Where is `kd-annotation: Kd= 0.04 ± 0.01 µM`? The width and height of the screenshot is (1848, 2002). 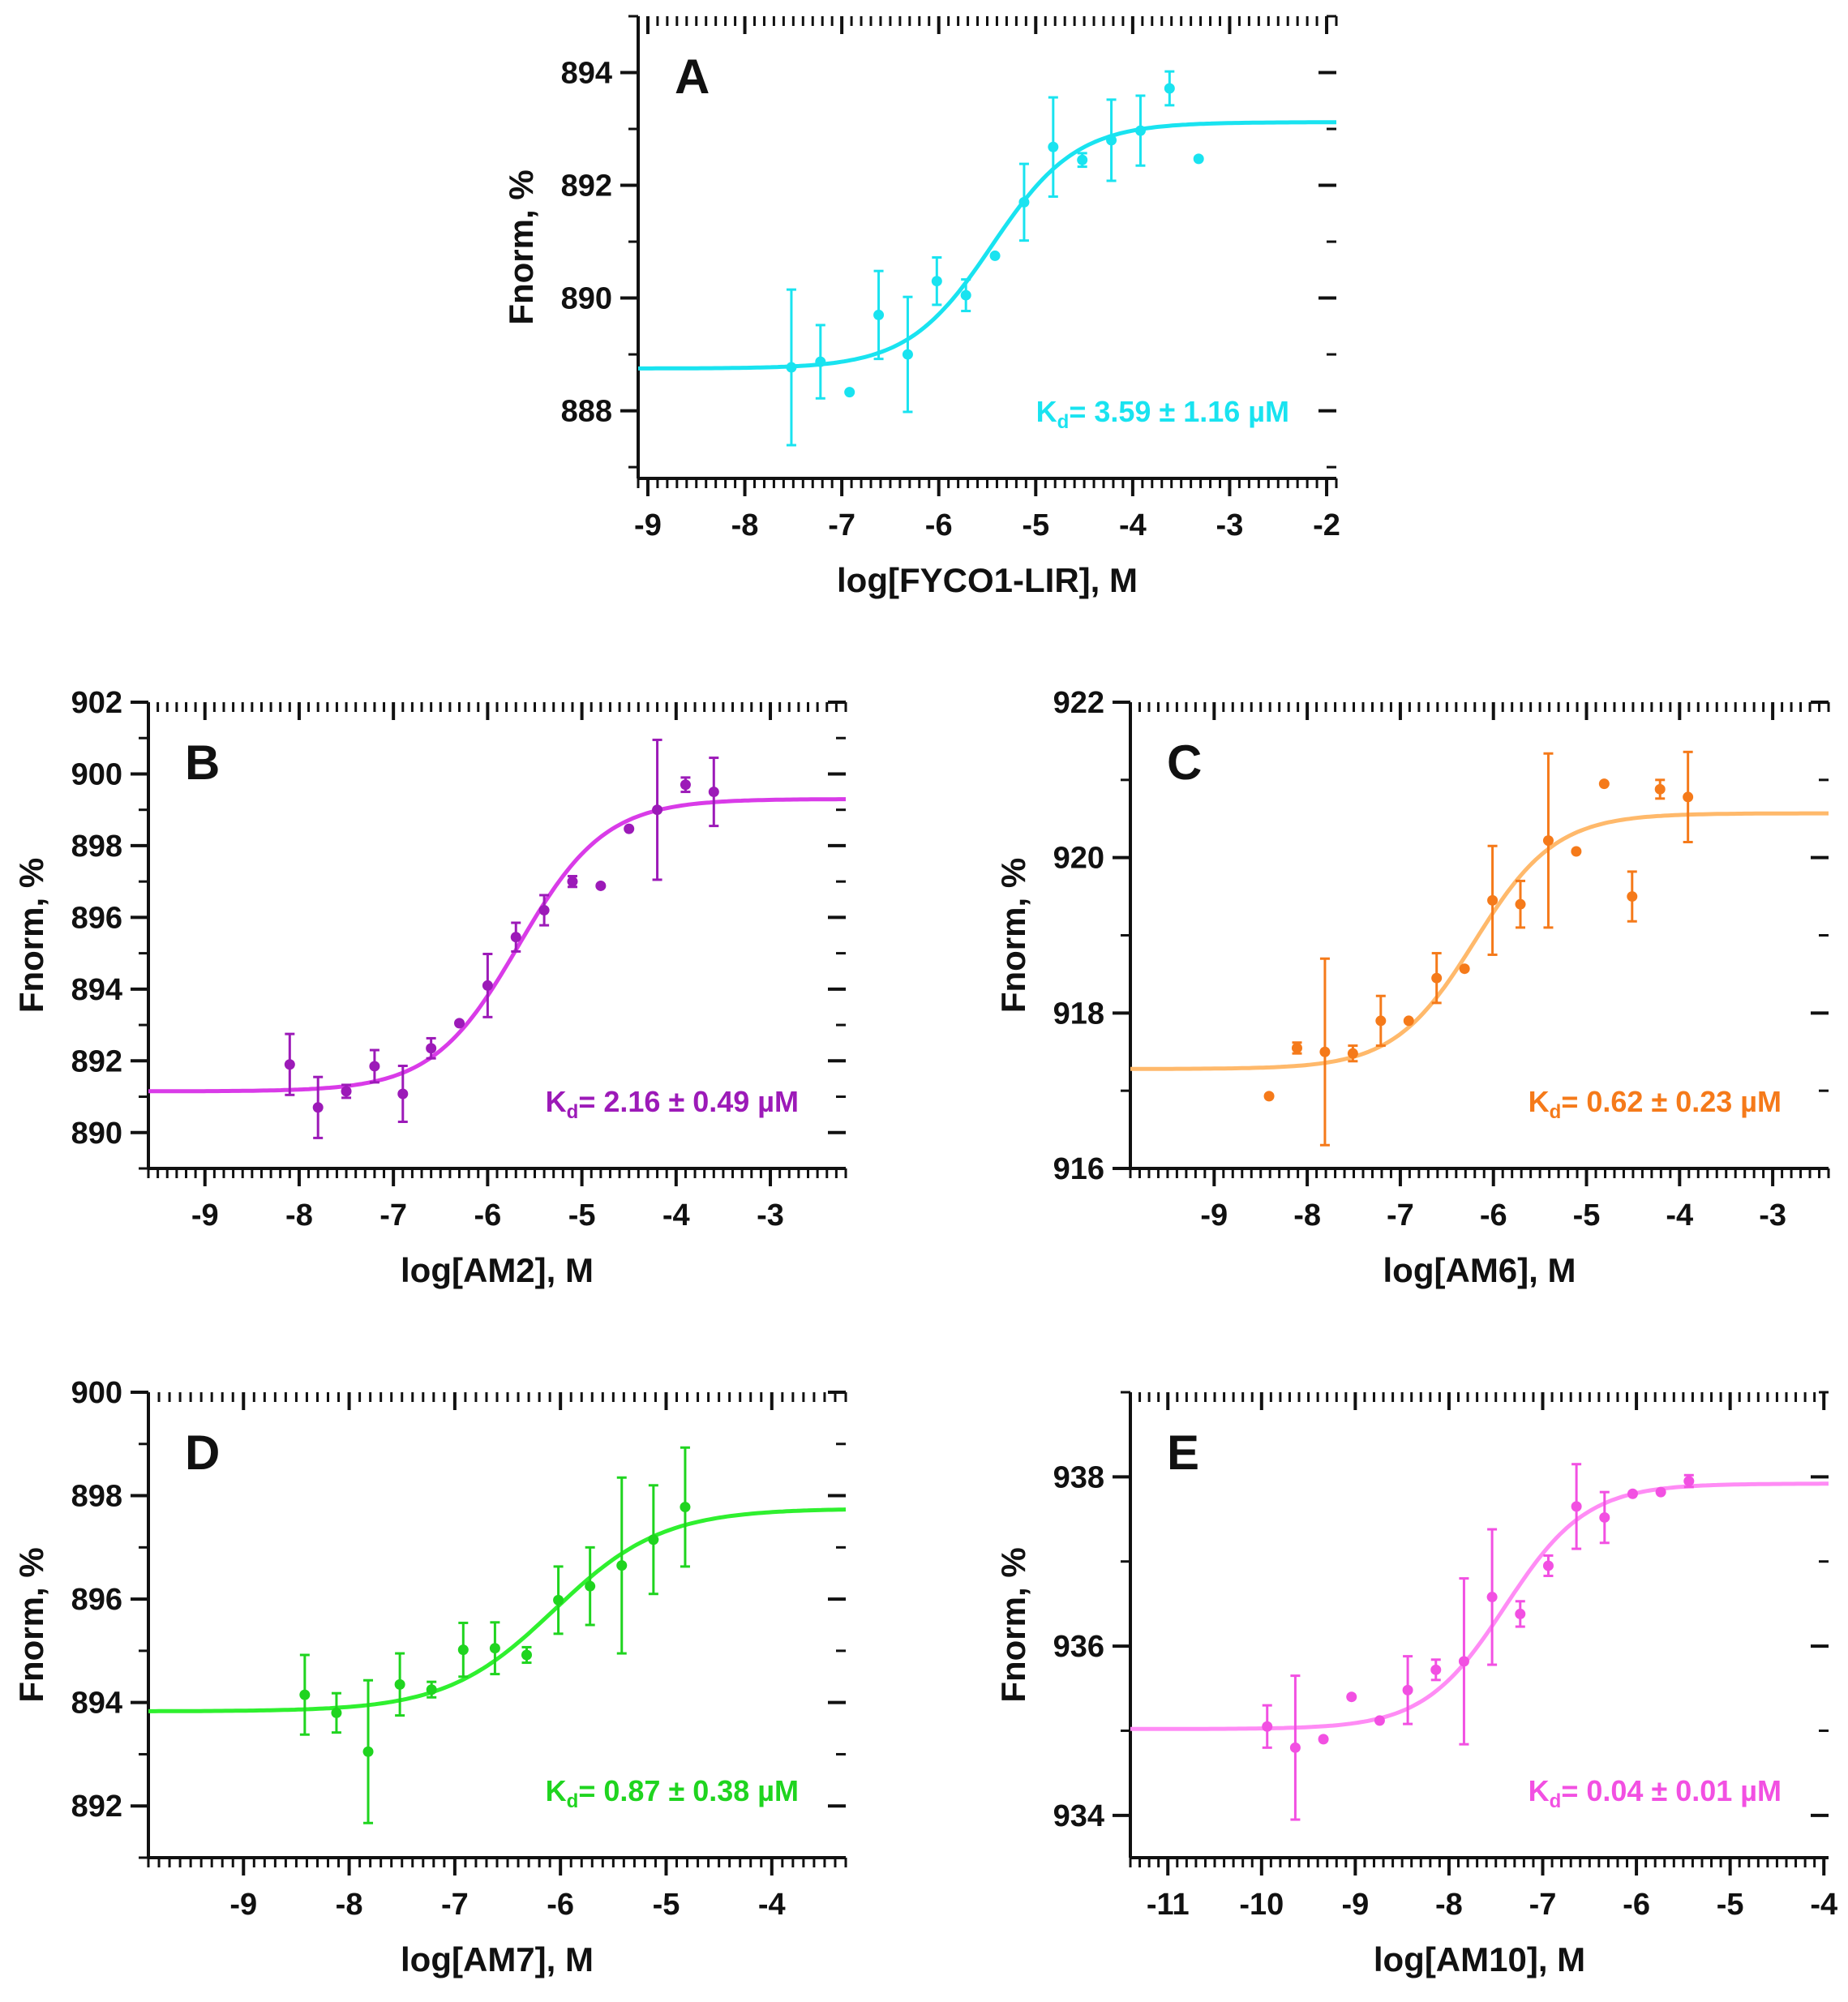 kd-annotation: Kd= 0.04 ± 0.01 µM is located at coordinates (1655, 1793).